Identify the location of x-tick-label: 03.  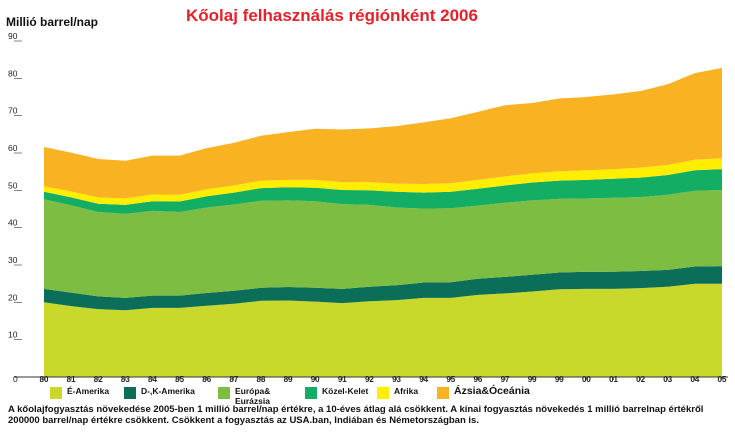
(667, 379).